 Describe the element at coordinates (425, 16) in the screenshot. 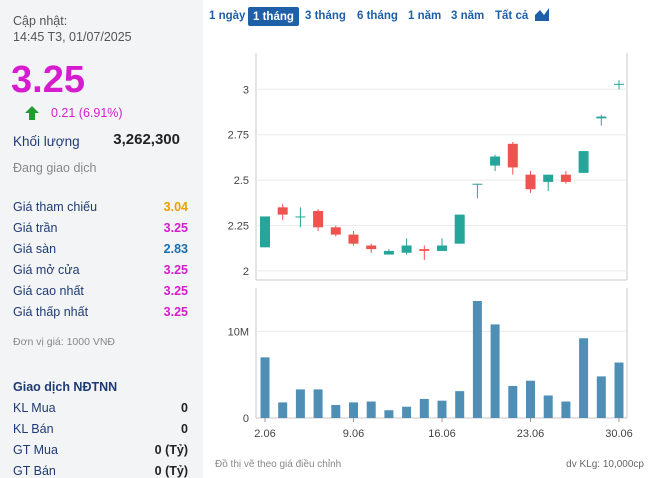

I see `tab-period: 1 năm` at that location.